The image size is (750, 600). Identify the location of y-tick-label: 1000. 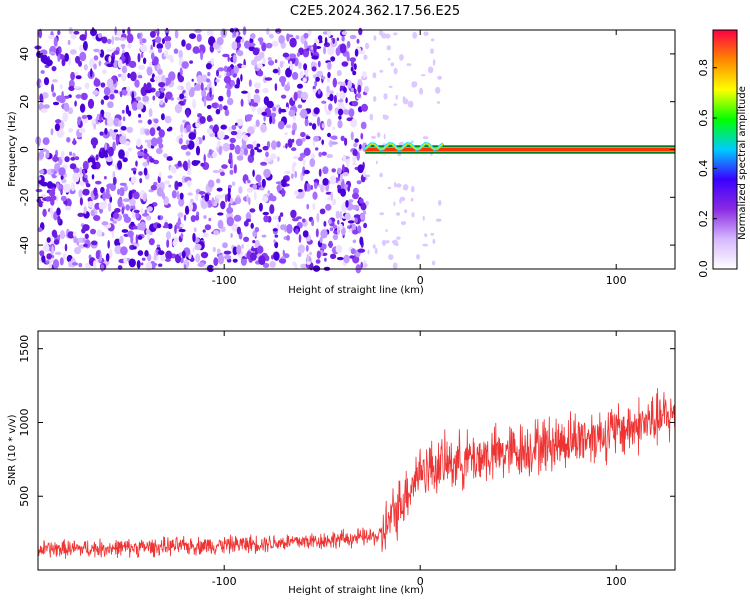
(24, 422).